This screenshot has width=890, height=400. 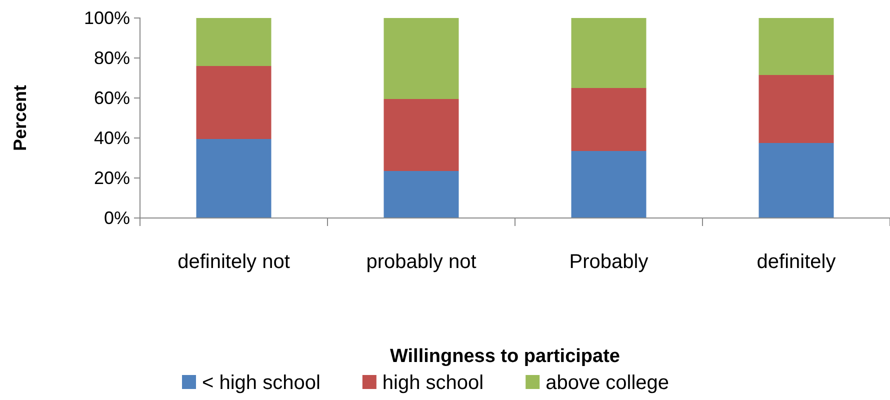 I want to click on y-tick-label: 60%, so click(x=112, y=98).